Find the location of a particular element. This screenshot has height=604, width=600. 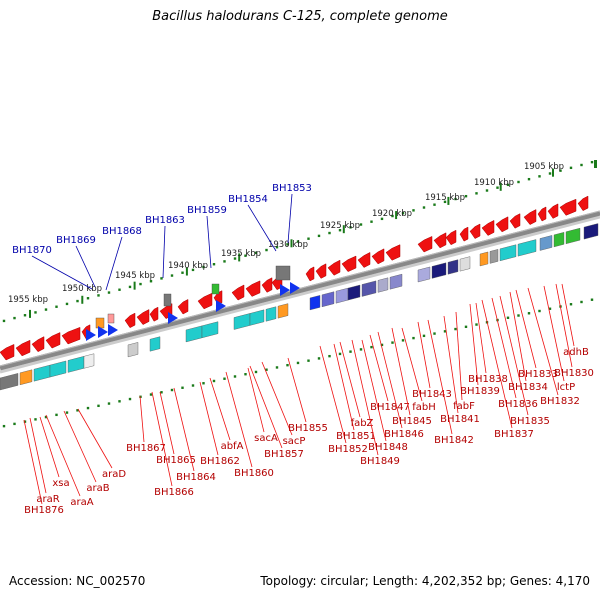

lower-gene-label: araD is located at coordinates (114, 474).